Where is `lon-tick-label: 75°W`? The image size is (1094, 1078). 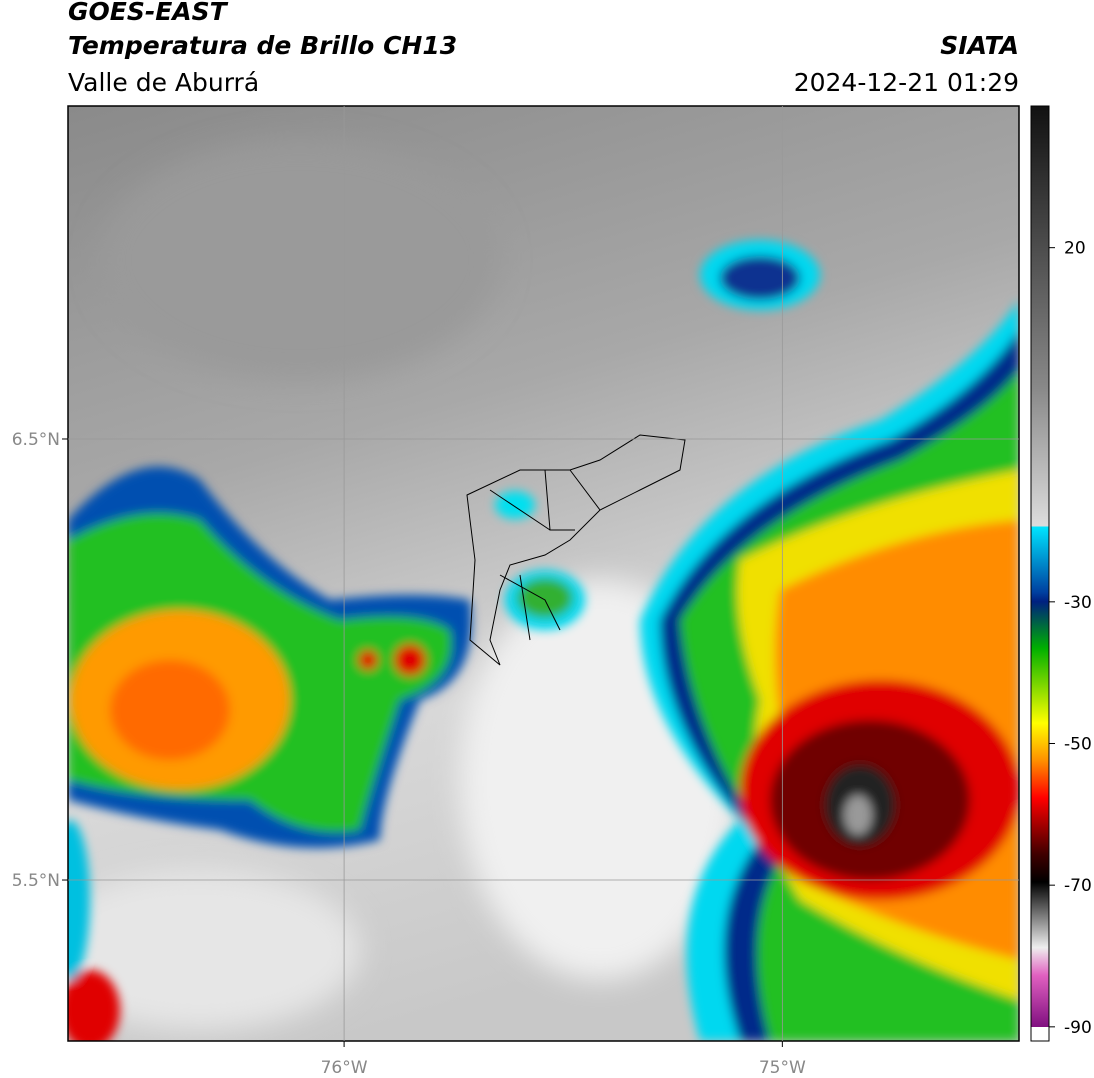 lon-tick-label: 75°W is located at coordinates (782, 1068).